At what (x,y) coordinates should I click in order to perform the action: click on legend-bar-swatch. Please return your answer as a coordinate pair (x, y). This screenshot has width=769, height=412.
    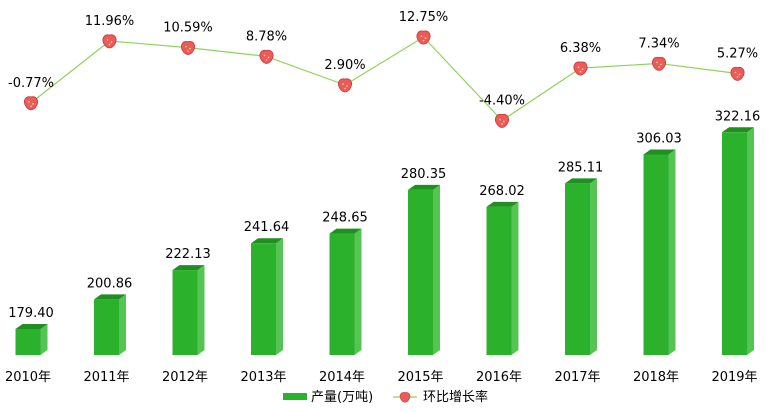
    Looking at the image, I should click on (295, 396).